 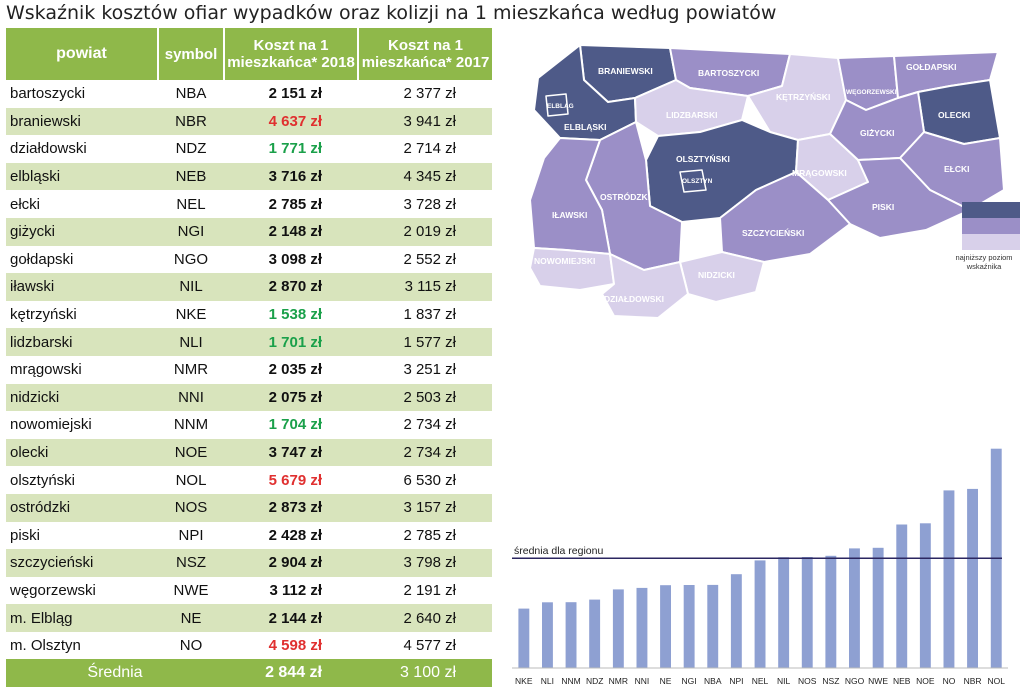 What do you see at coordinates (249, 204) in the screenshot?
I see `table-row: ełcki NEL 2 785 zł 3 728 zł` at bounding box center [249, 204].